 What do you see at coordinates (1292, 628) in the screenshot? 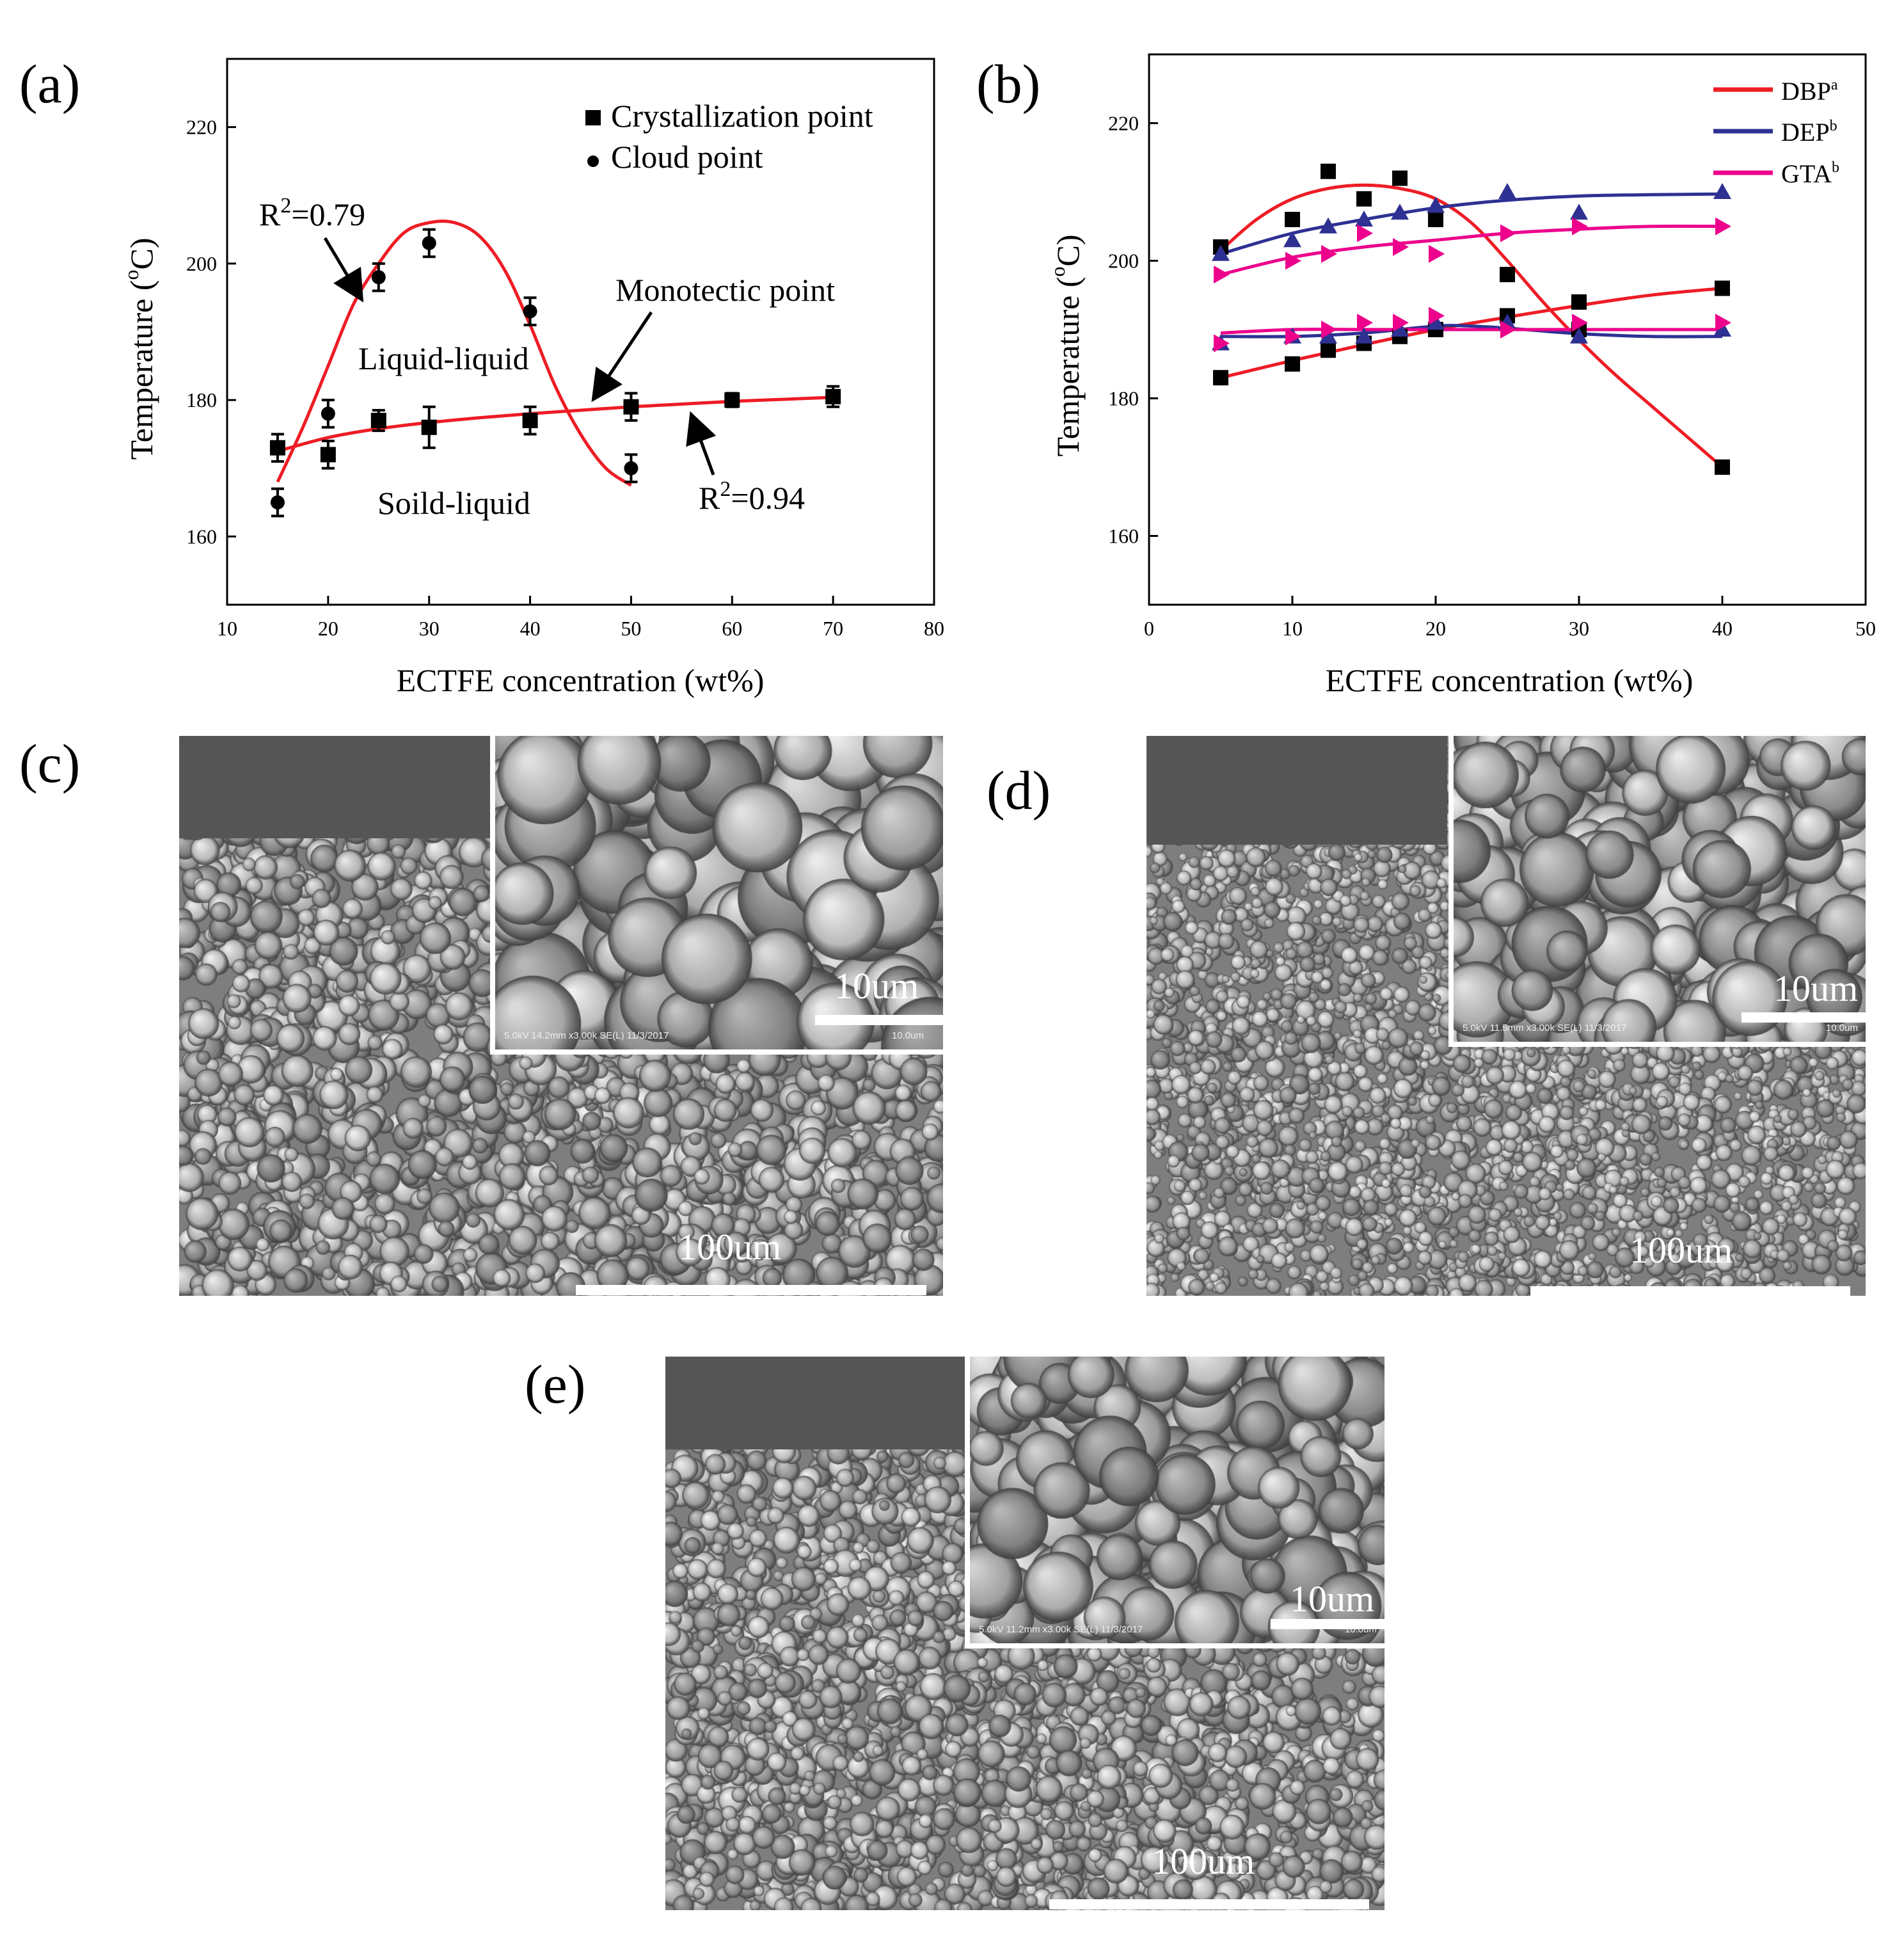
I see `b-x-tick-label: 10` at bounding box center [1292, 628].